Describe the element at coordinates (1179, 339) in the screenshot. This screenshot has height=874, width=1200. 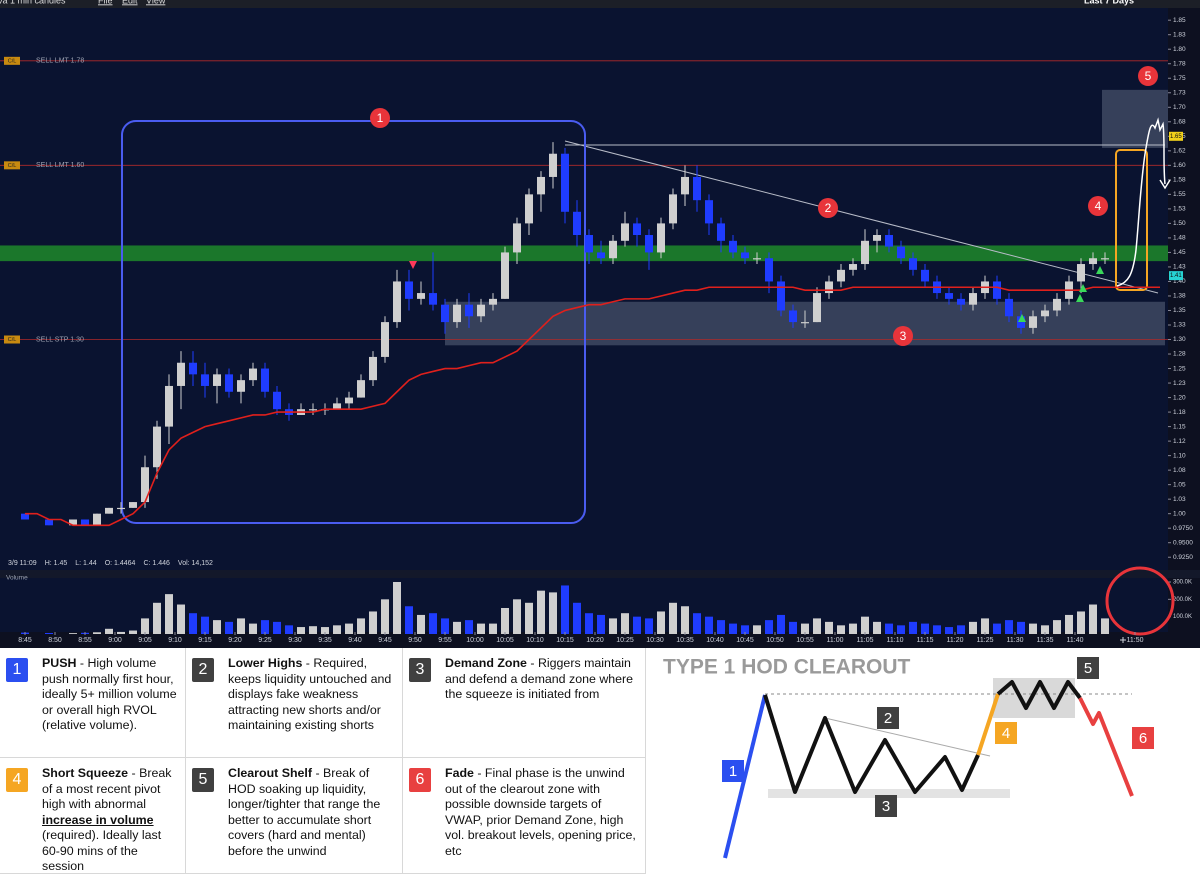
I see `y-tick-label: 1.30` at that location.